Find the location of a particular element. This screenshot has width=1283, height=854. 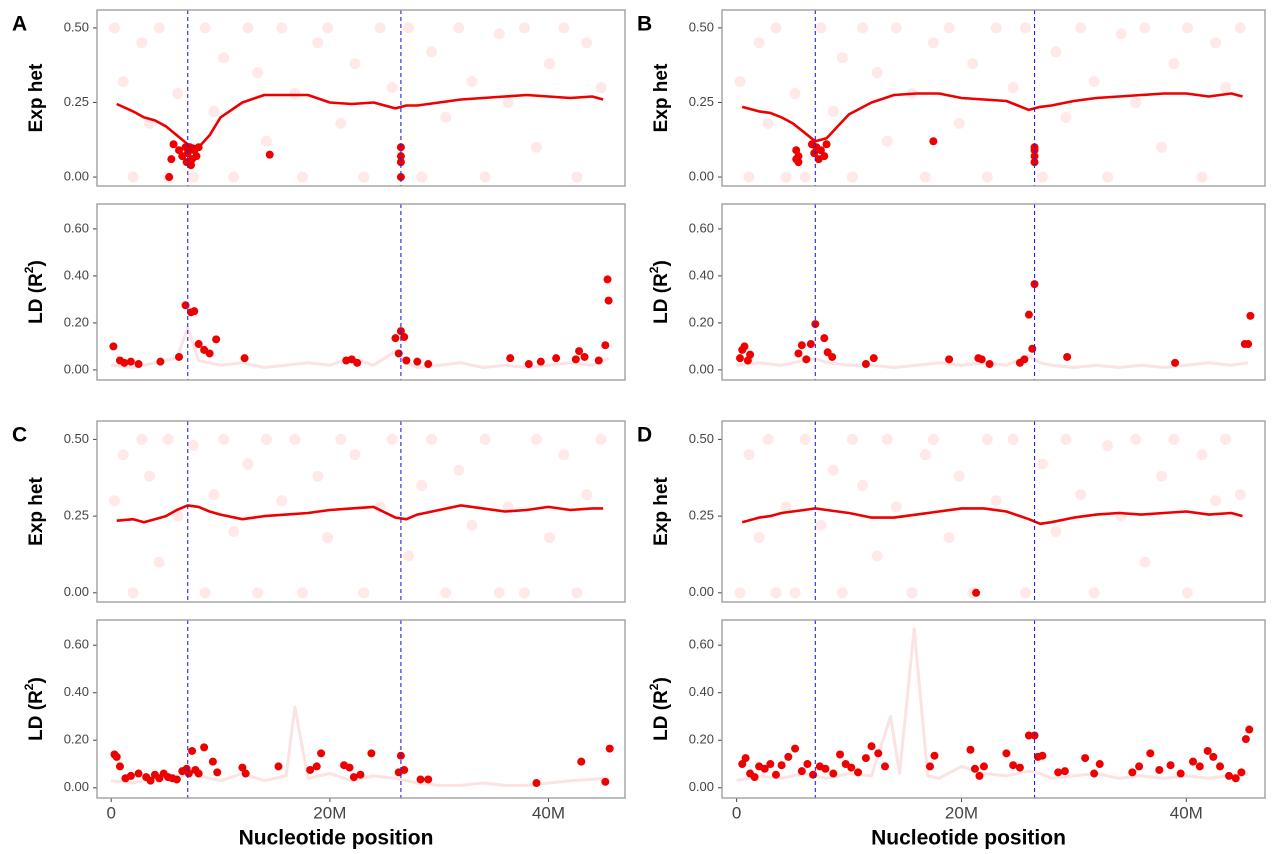

panel: 0.00 0.25 0.50 Exp het B is located at coordinates (951, 98).